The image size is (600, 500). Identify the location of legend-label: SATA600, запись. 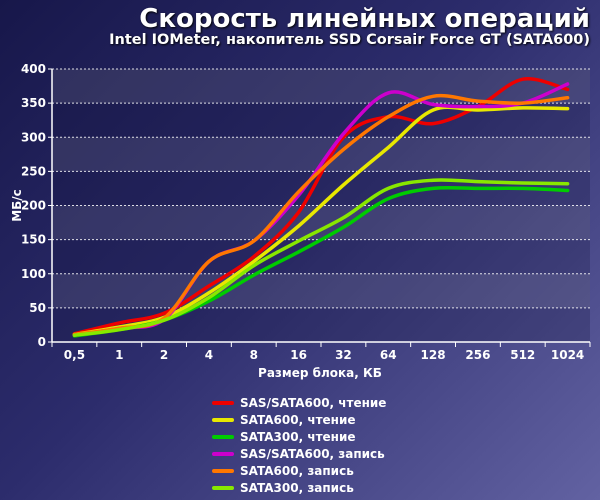
(297, 470).